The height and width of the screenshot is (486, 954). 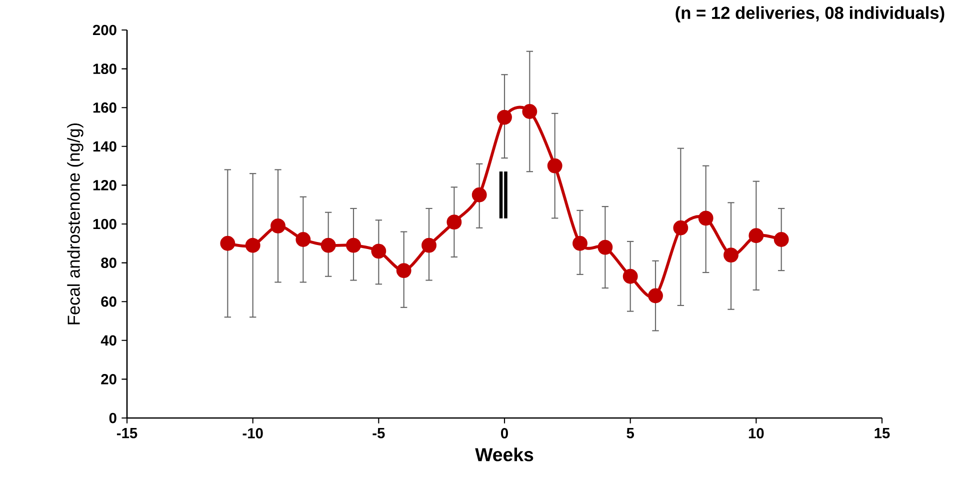 What do you see at coordinates (810, 14) in the screenshot?
I see `text: (n = 12 deliveries, 08 individuals)` at bounding box center [810, 14].